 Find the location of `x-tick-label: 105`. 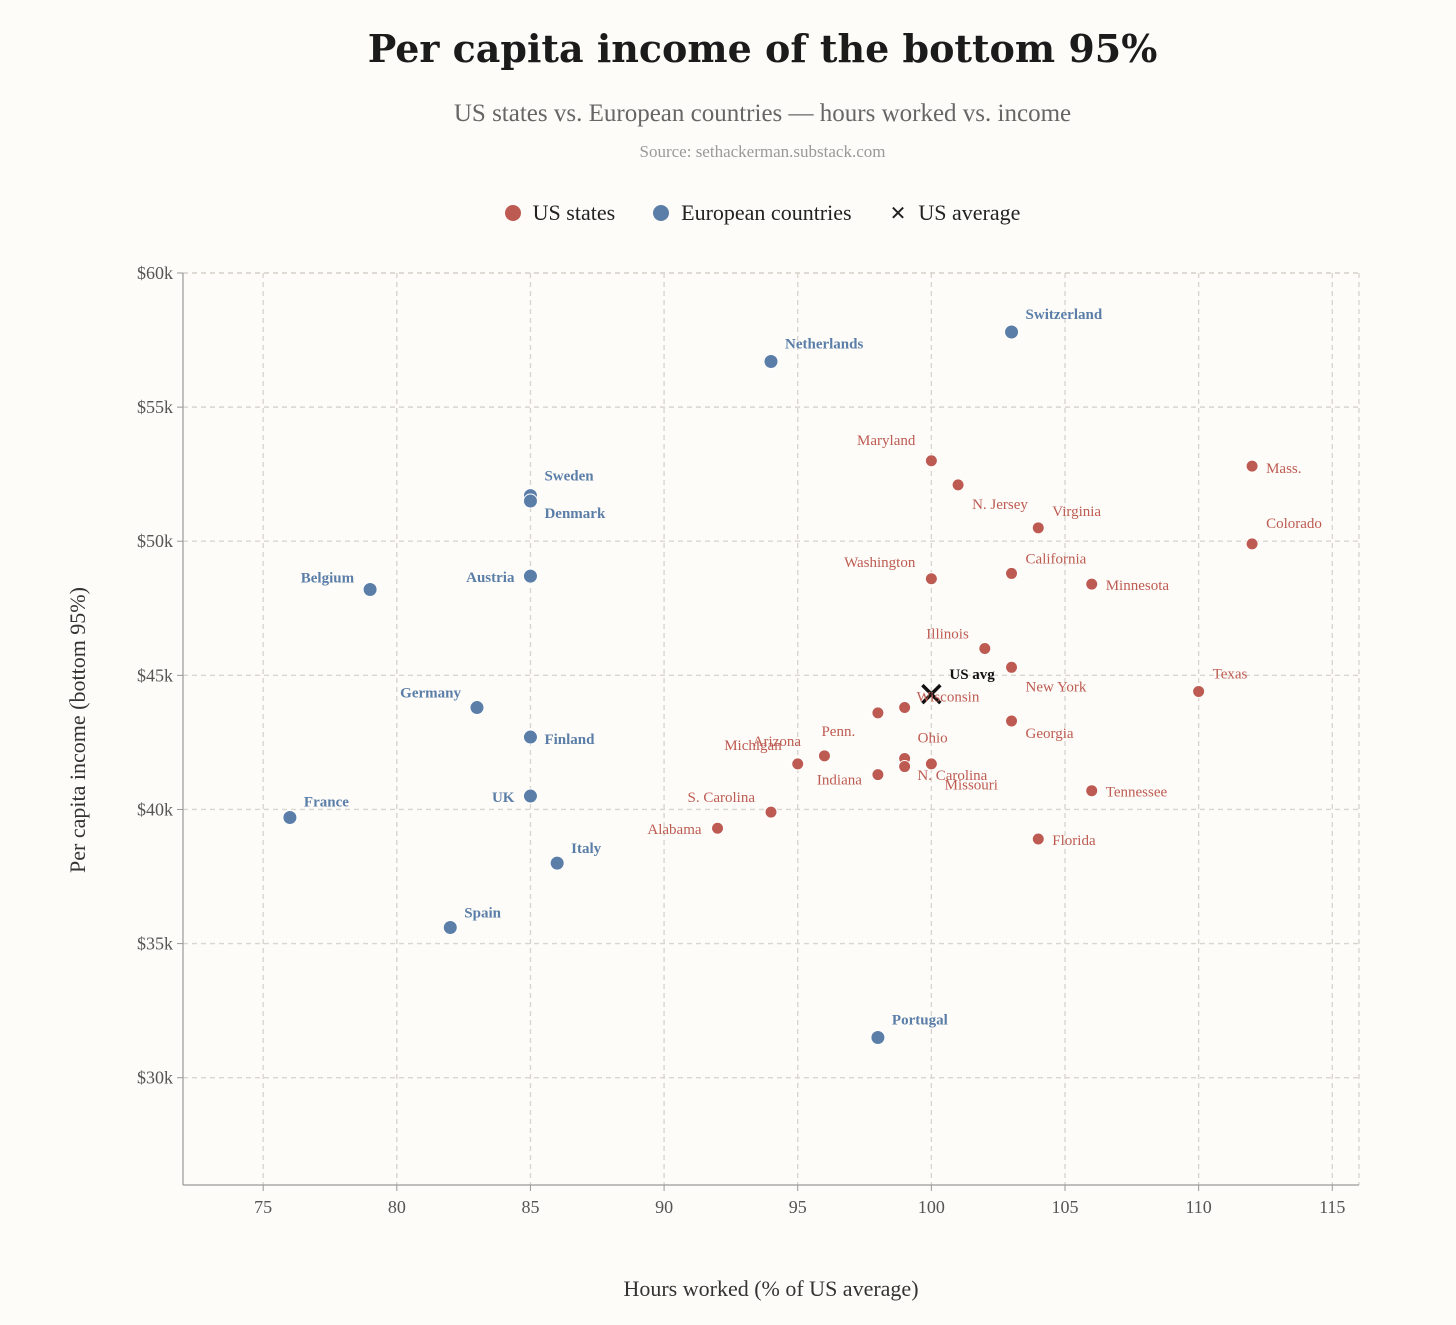

x-tick-label: 105 is located at coordinates (1065, 1207).